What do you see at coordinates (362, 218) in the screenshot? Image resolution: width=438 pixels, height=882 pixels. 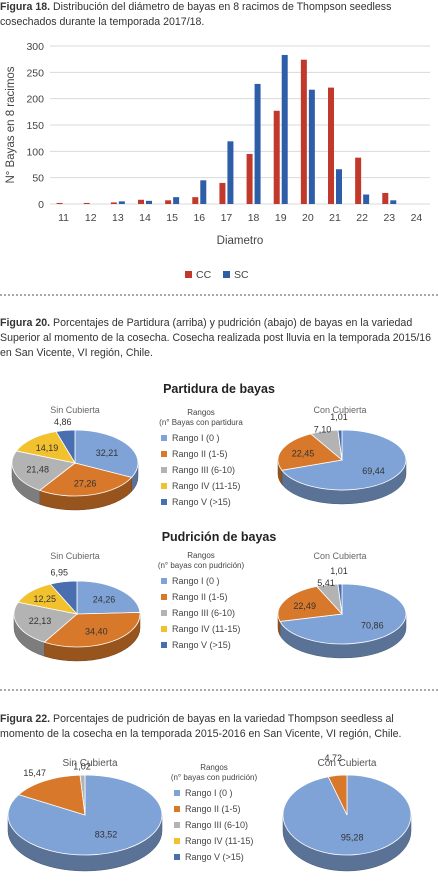 I see `x-tick-label: 22` at bounding box center [362, 218].